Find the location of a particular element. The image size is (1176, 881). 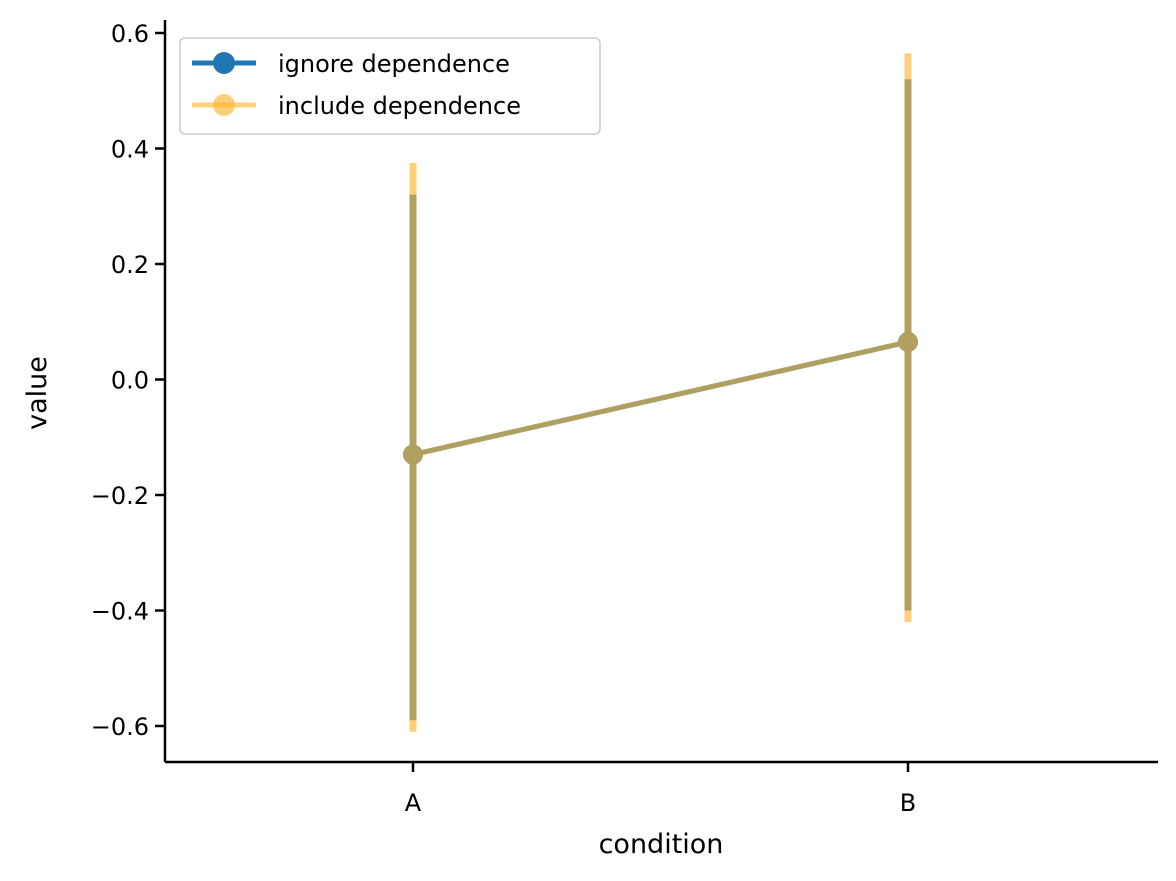

legend-frame is located at coordinates (390, 86).